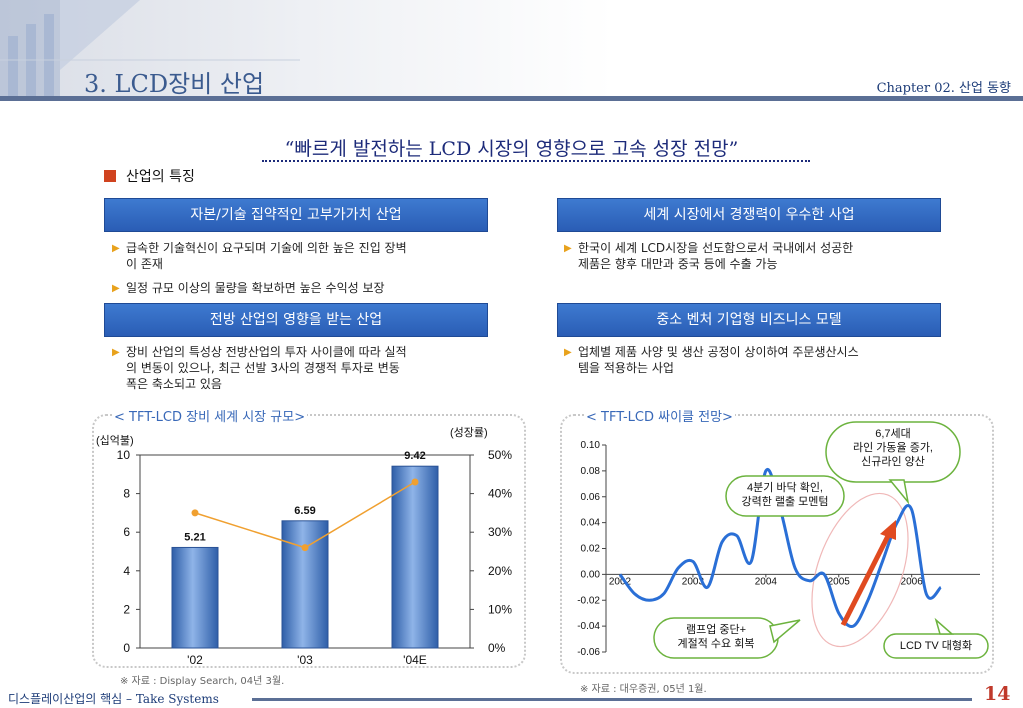  What do you see at coordinates (113, 699) in the screenshot?
I see `footer-text: 디스플레이산업의 핵심 – Take Systems` at bounding box center [113, 699].